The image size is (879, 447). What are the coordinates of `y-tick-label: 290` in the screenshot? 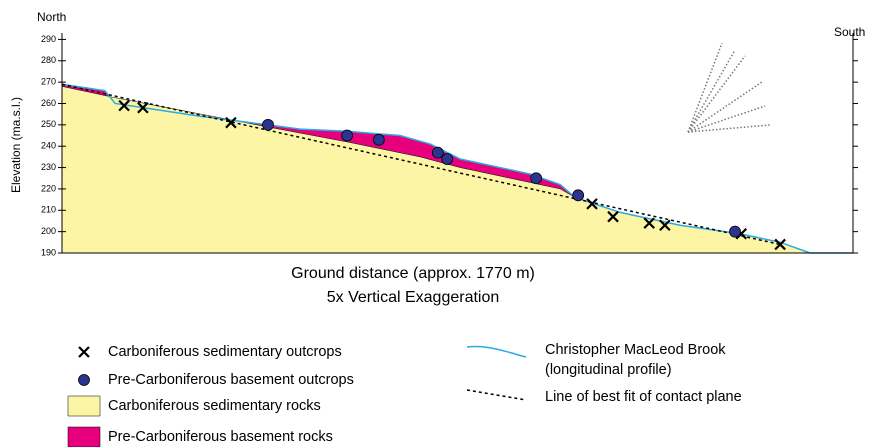 It's located at (48, 39).